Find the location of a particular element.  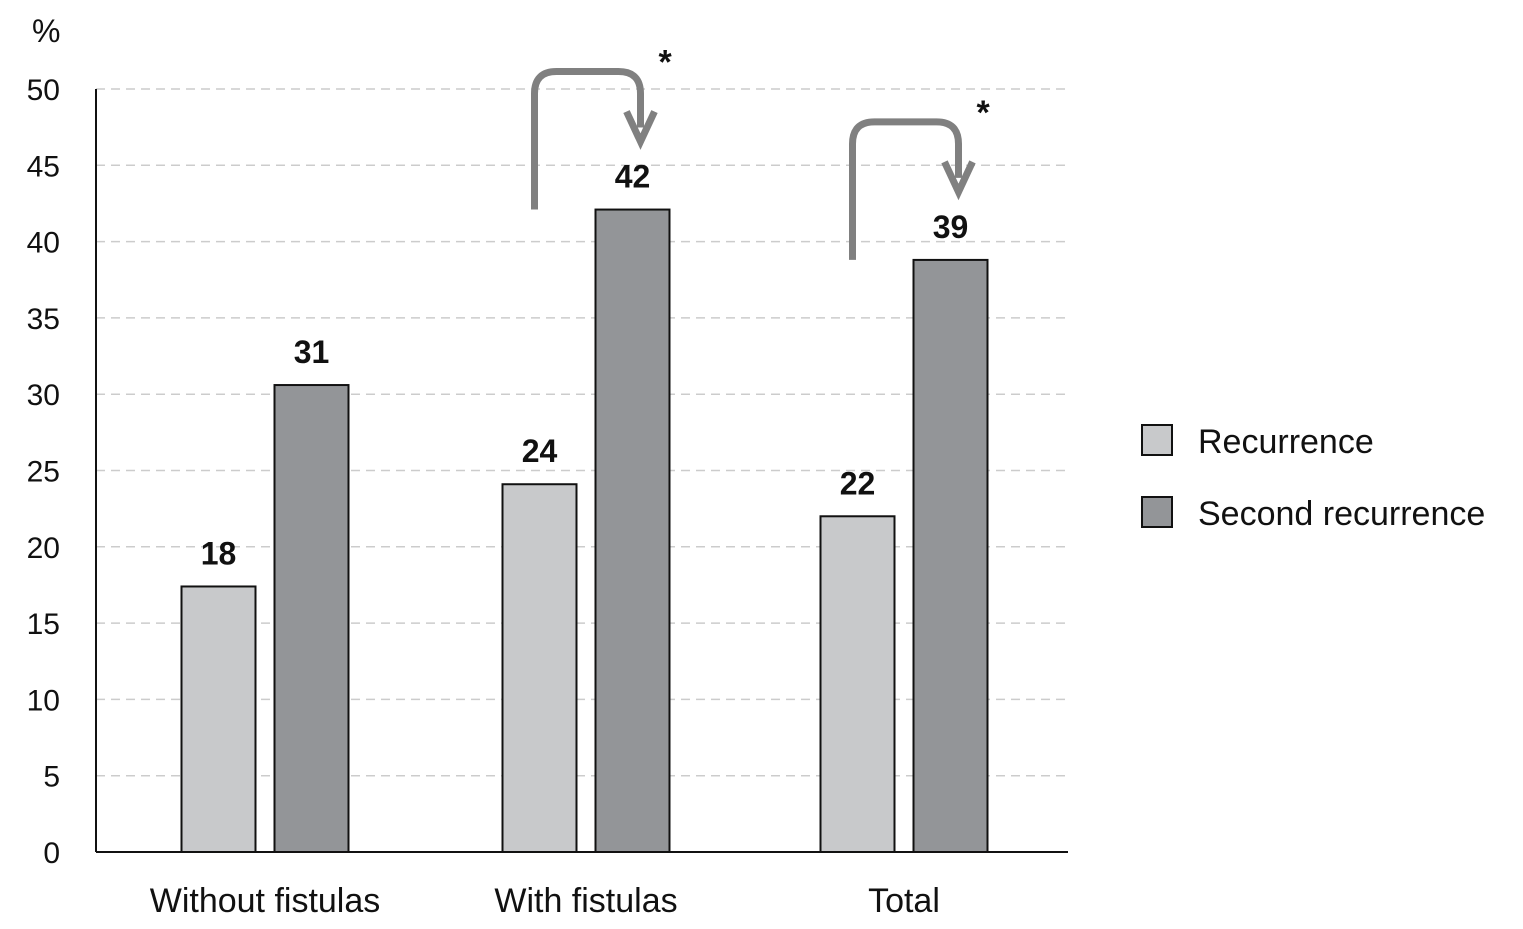

legend-label: Recurrence is located at coordinates (1286, 442).